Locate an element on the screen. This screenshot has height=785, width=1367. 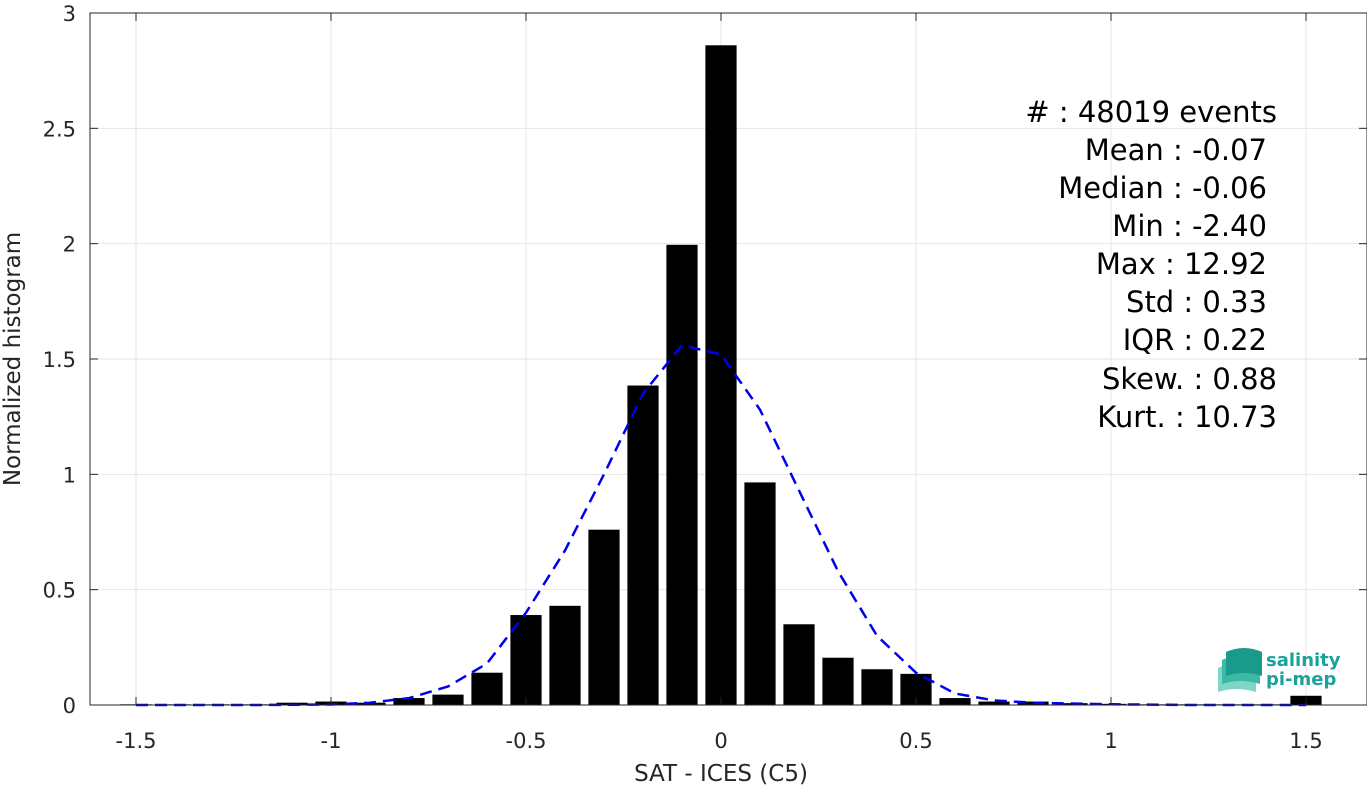
stat-mean: Mean : -0.07 is located at coordinates (1176, 150).